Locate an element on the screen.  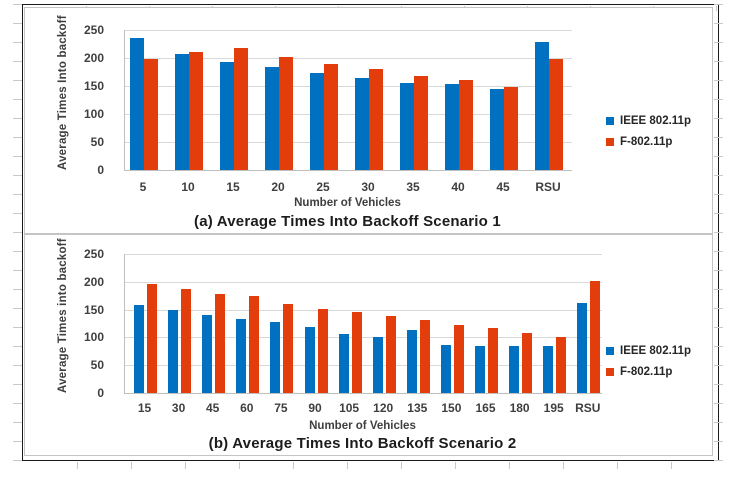
x-tick-label-135: 135 is located at coordinates (417, 408).